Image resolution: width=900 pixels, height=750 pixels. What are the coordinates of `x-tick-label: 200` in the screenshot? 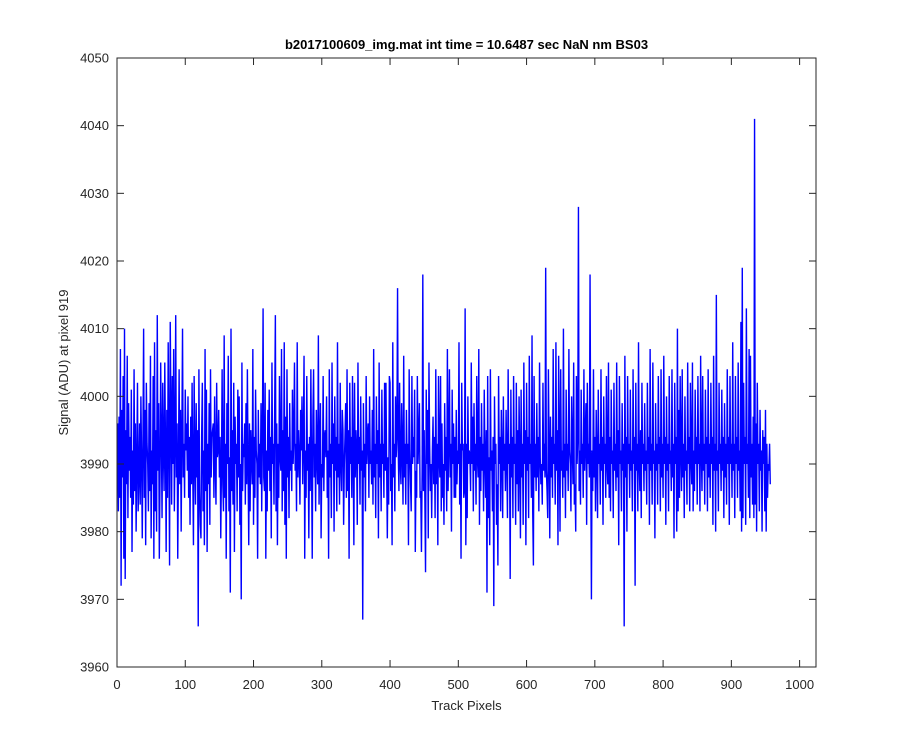 It's located at (254, 684).